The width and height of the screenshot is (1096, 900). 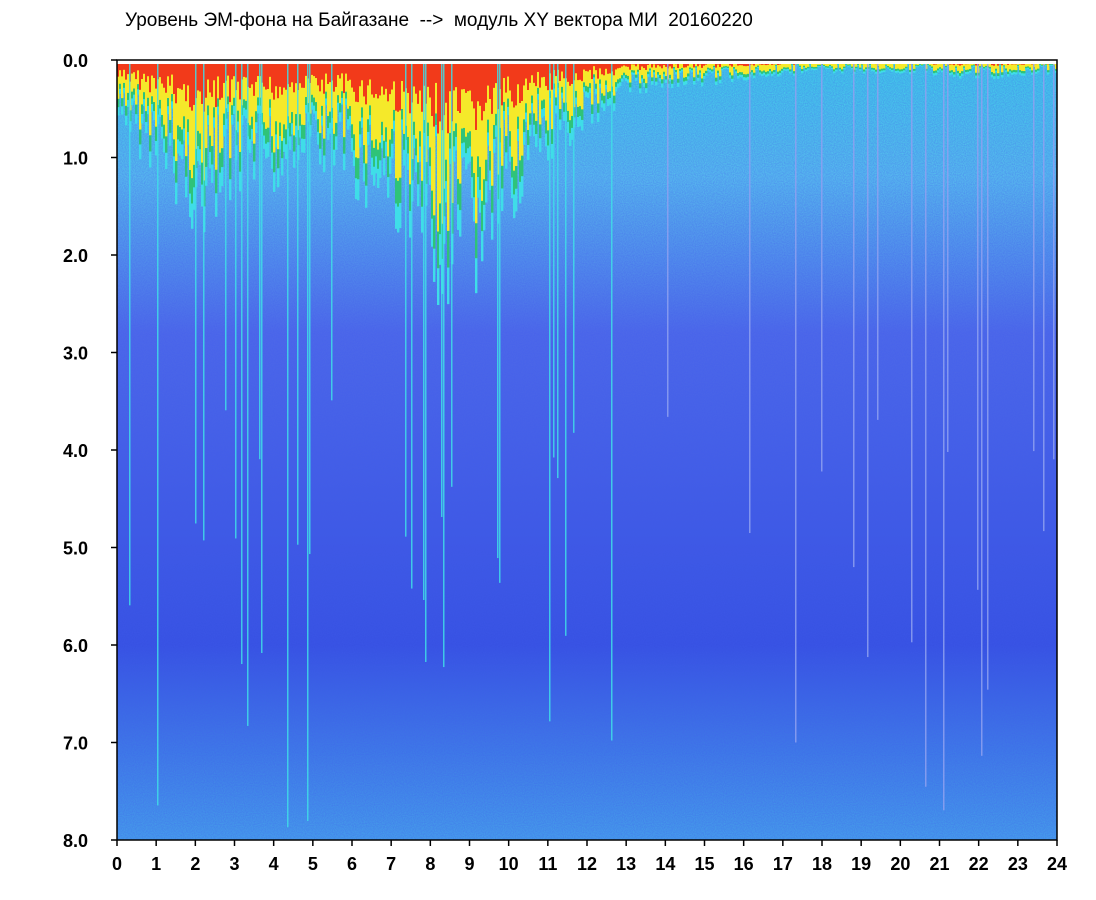 I want to click on x-tick-label: 20, so click(x=900, y=864).